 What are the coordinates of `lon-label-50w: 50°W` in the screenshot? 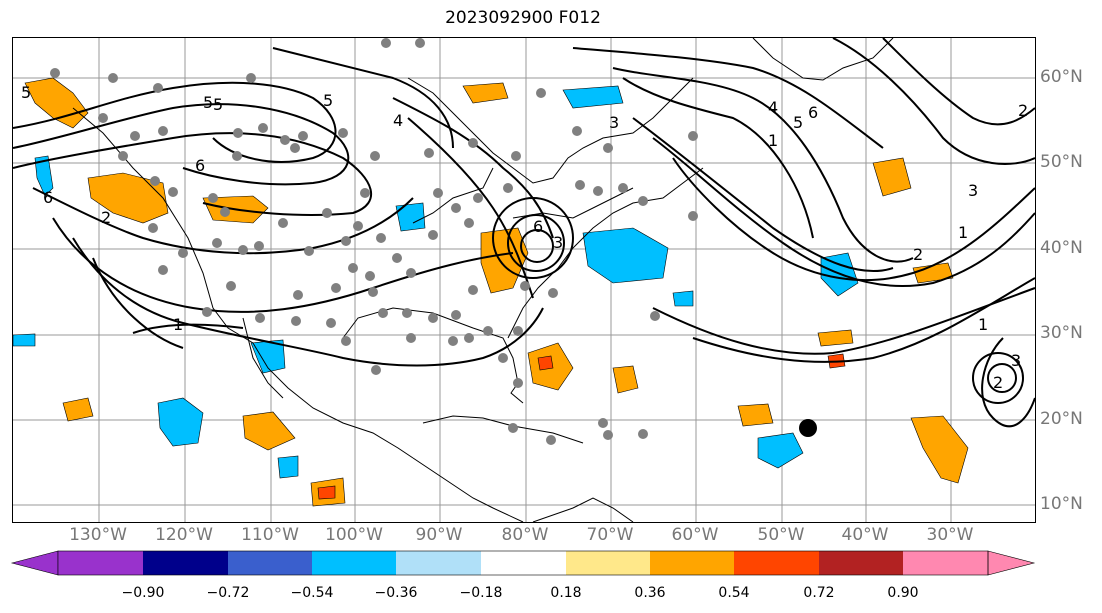 It's located at (781, 535).